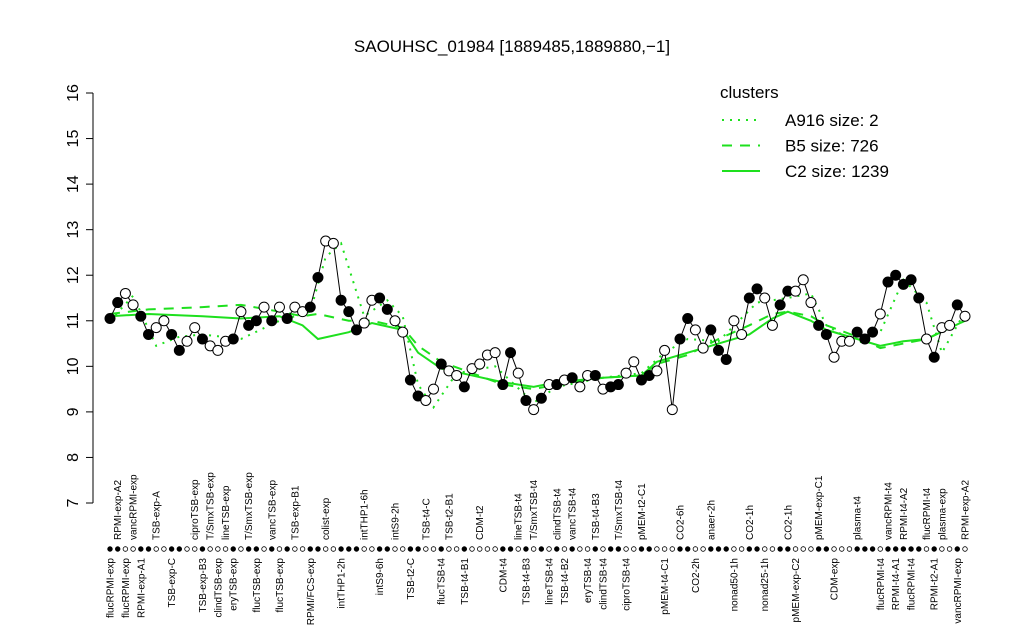 This screenshot has width=1024, height=640. What do you see at coordinates (519, 516) in the screenshot?
I see `x-tick-label: lineTSB-t4` at bounding box center [519, 516].